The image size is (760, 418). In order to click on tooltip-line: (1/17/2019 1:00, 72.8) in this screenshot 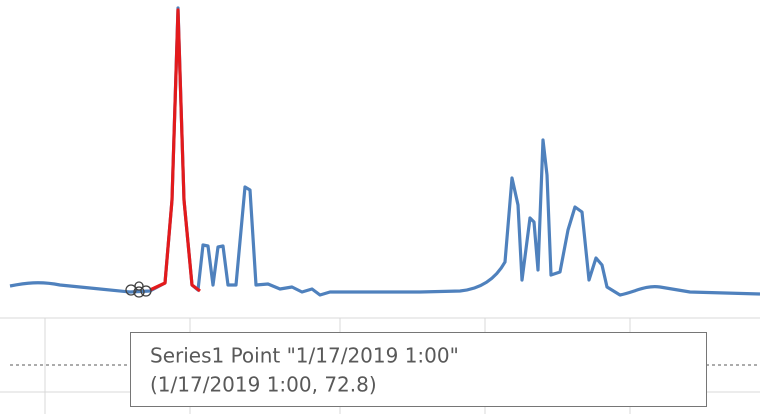, I will do `click(263, 385)`.